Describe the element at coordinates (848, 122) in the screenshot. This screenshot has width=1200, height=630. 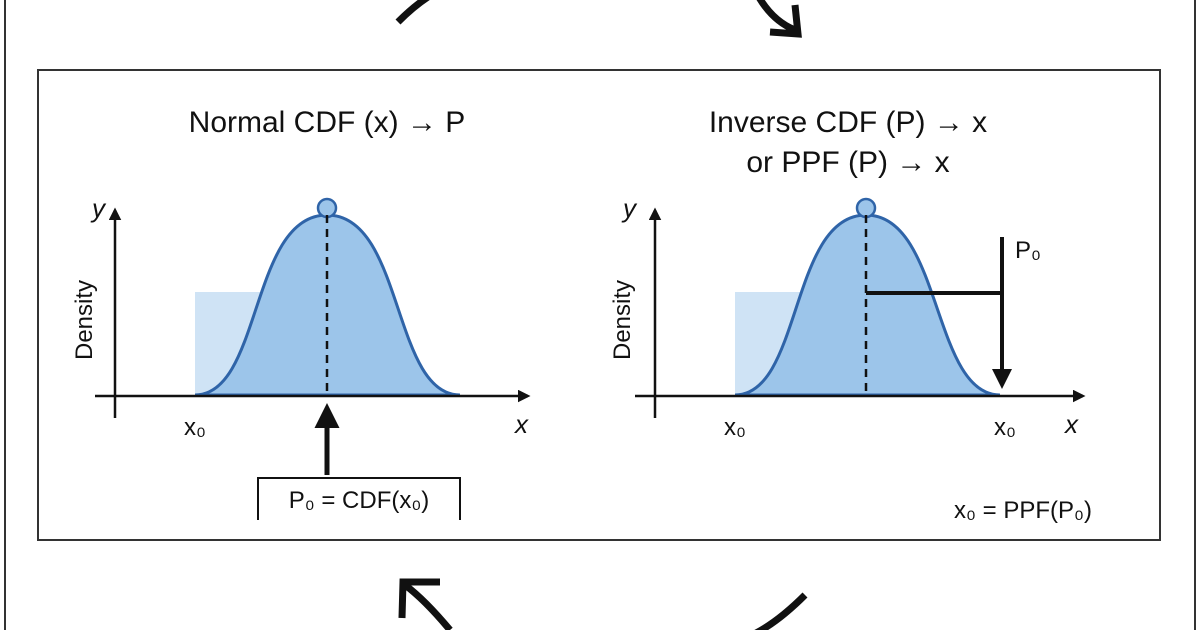
I see `title: Inverse CDF (P) → x` at that location.